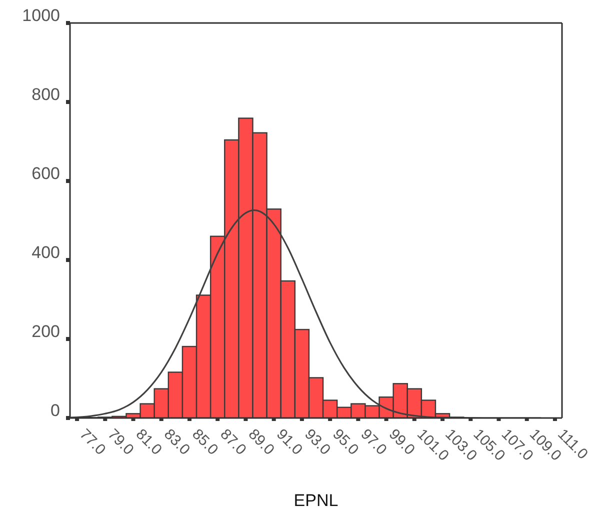 The image size is (600, 524). What do you see at coordinates (55, 410) in the screenshot?
I see `y-tick-label: 0` at bounding box center [55, 410].